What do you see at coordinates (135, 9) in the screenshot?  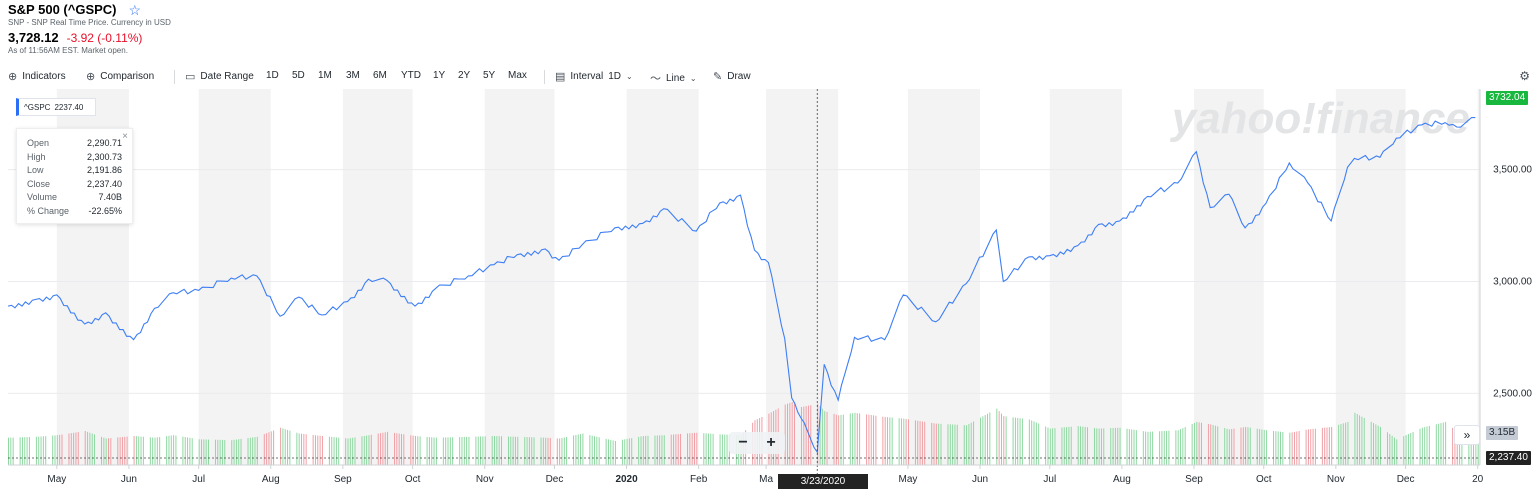 I see `star-icon: ☆` at bounding box center [135, 9].